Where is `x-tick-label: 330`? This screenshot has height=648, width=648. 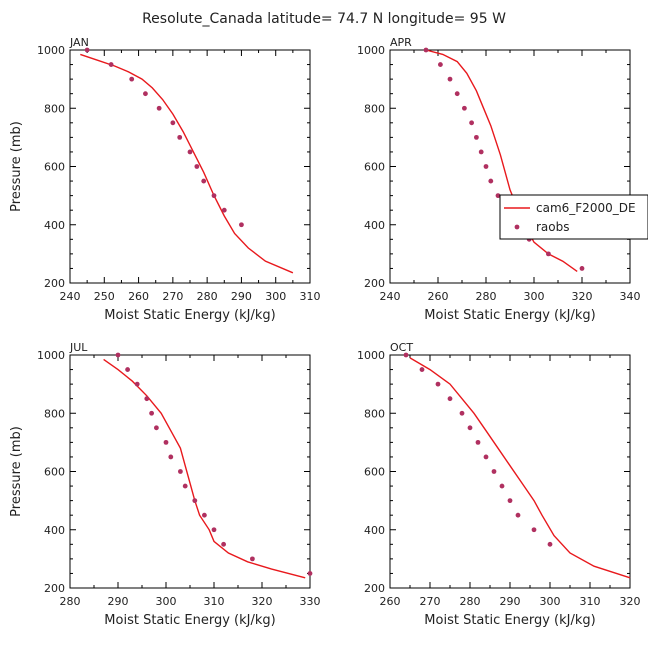
x-tick-label: 330 is located at coordinates (310, 601).